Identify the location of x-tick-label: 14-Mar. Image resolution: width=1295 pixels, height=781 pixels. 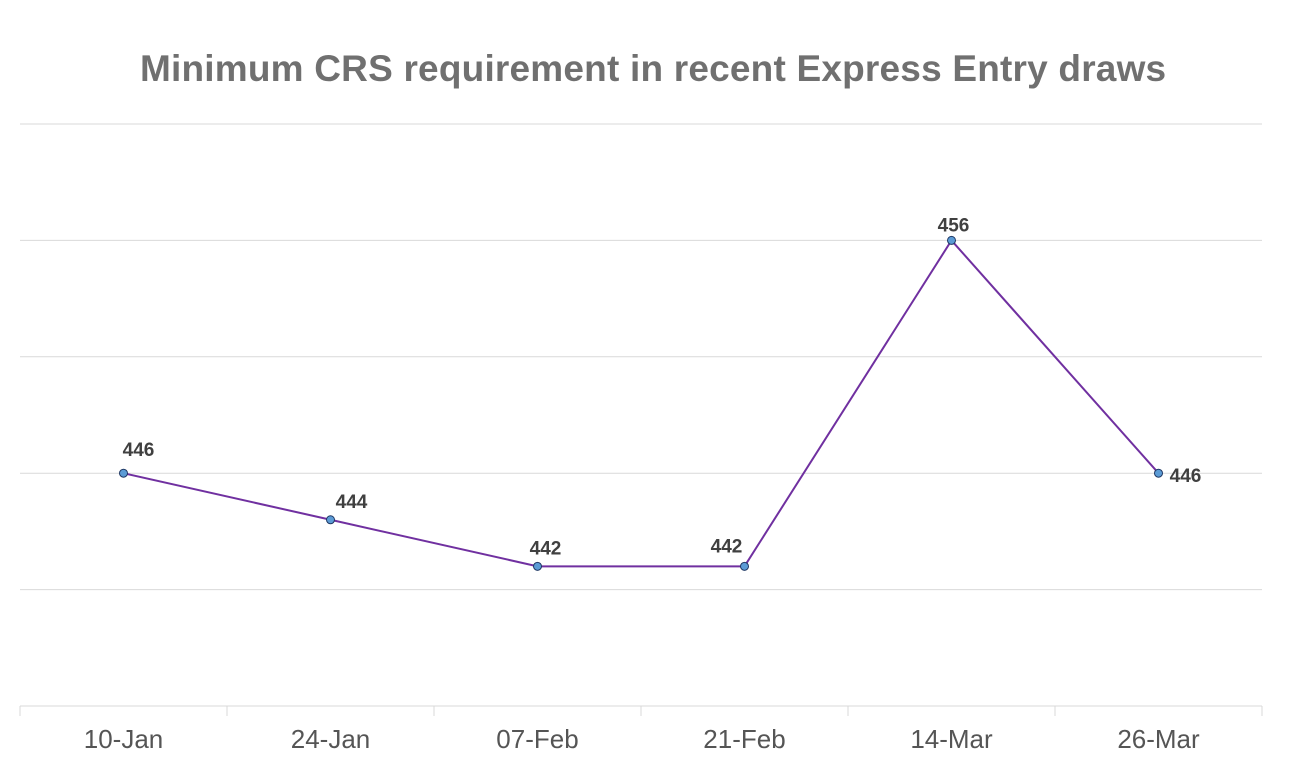
(951, 739).